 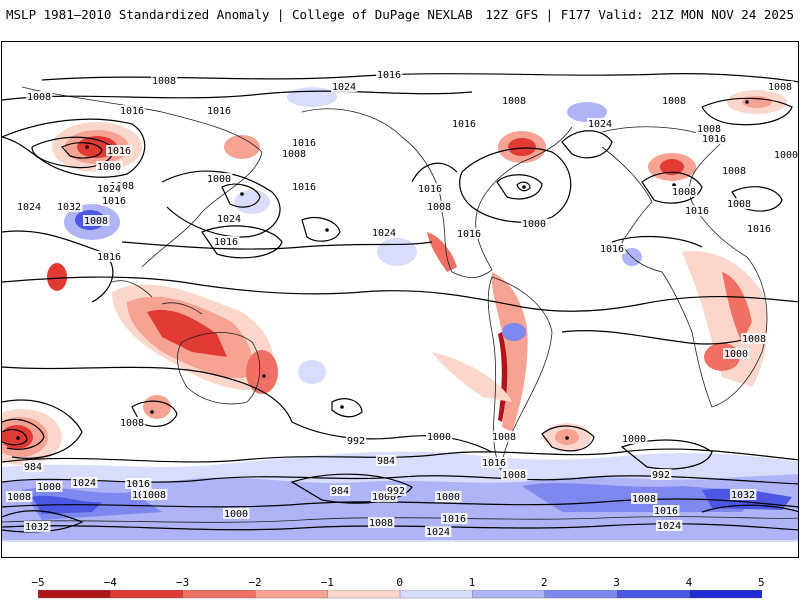 What do you see at coordinates (472, 582) in the screenshot?
I see `colorbar-tick-label: 1` at bounding box center [472, 582].